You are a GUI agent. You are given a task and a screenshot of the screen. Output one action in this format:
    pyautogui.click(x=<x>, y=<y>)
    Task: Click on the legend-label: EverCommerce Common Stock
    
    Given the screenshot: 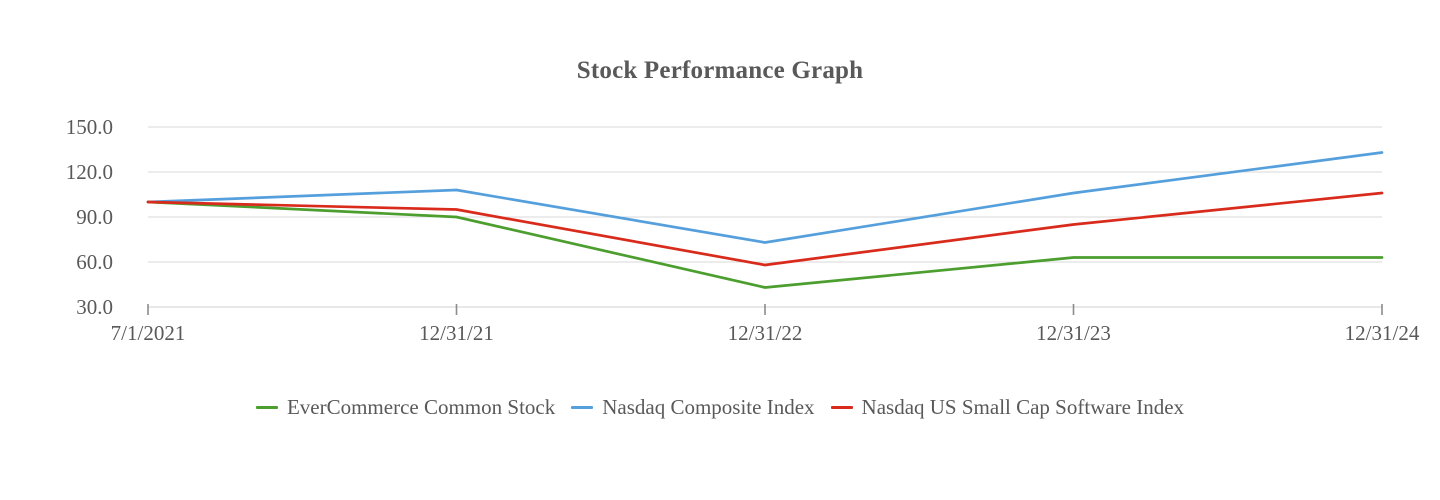 What is the action you would take?
    pyautogui.click(x=421, y=407)
    